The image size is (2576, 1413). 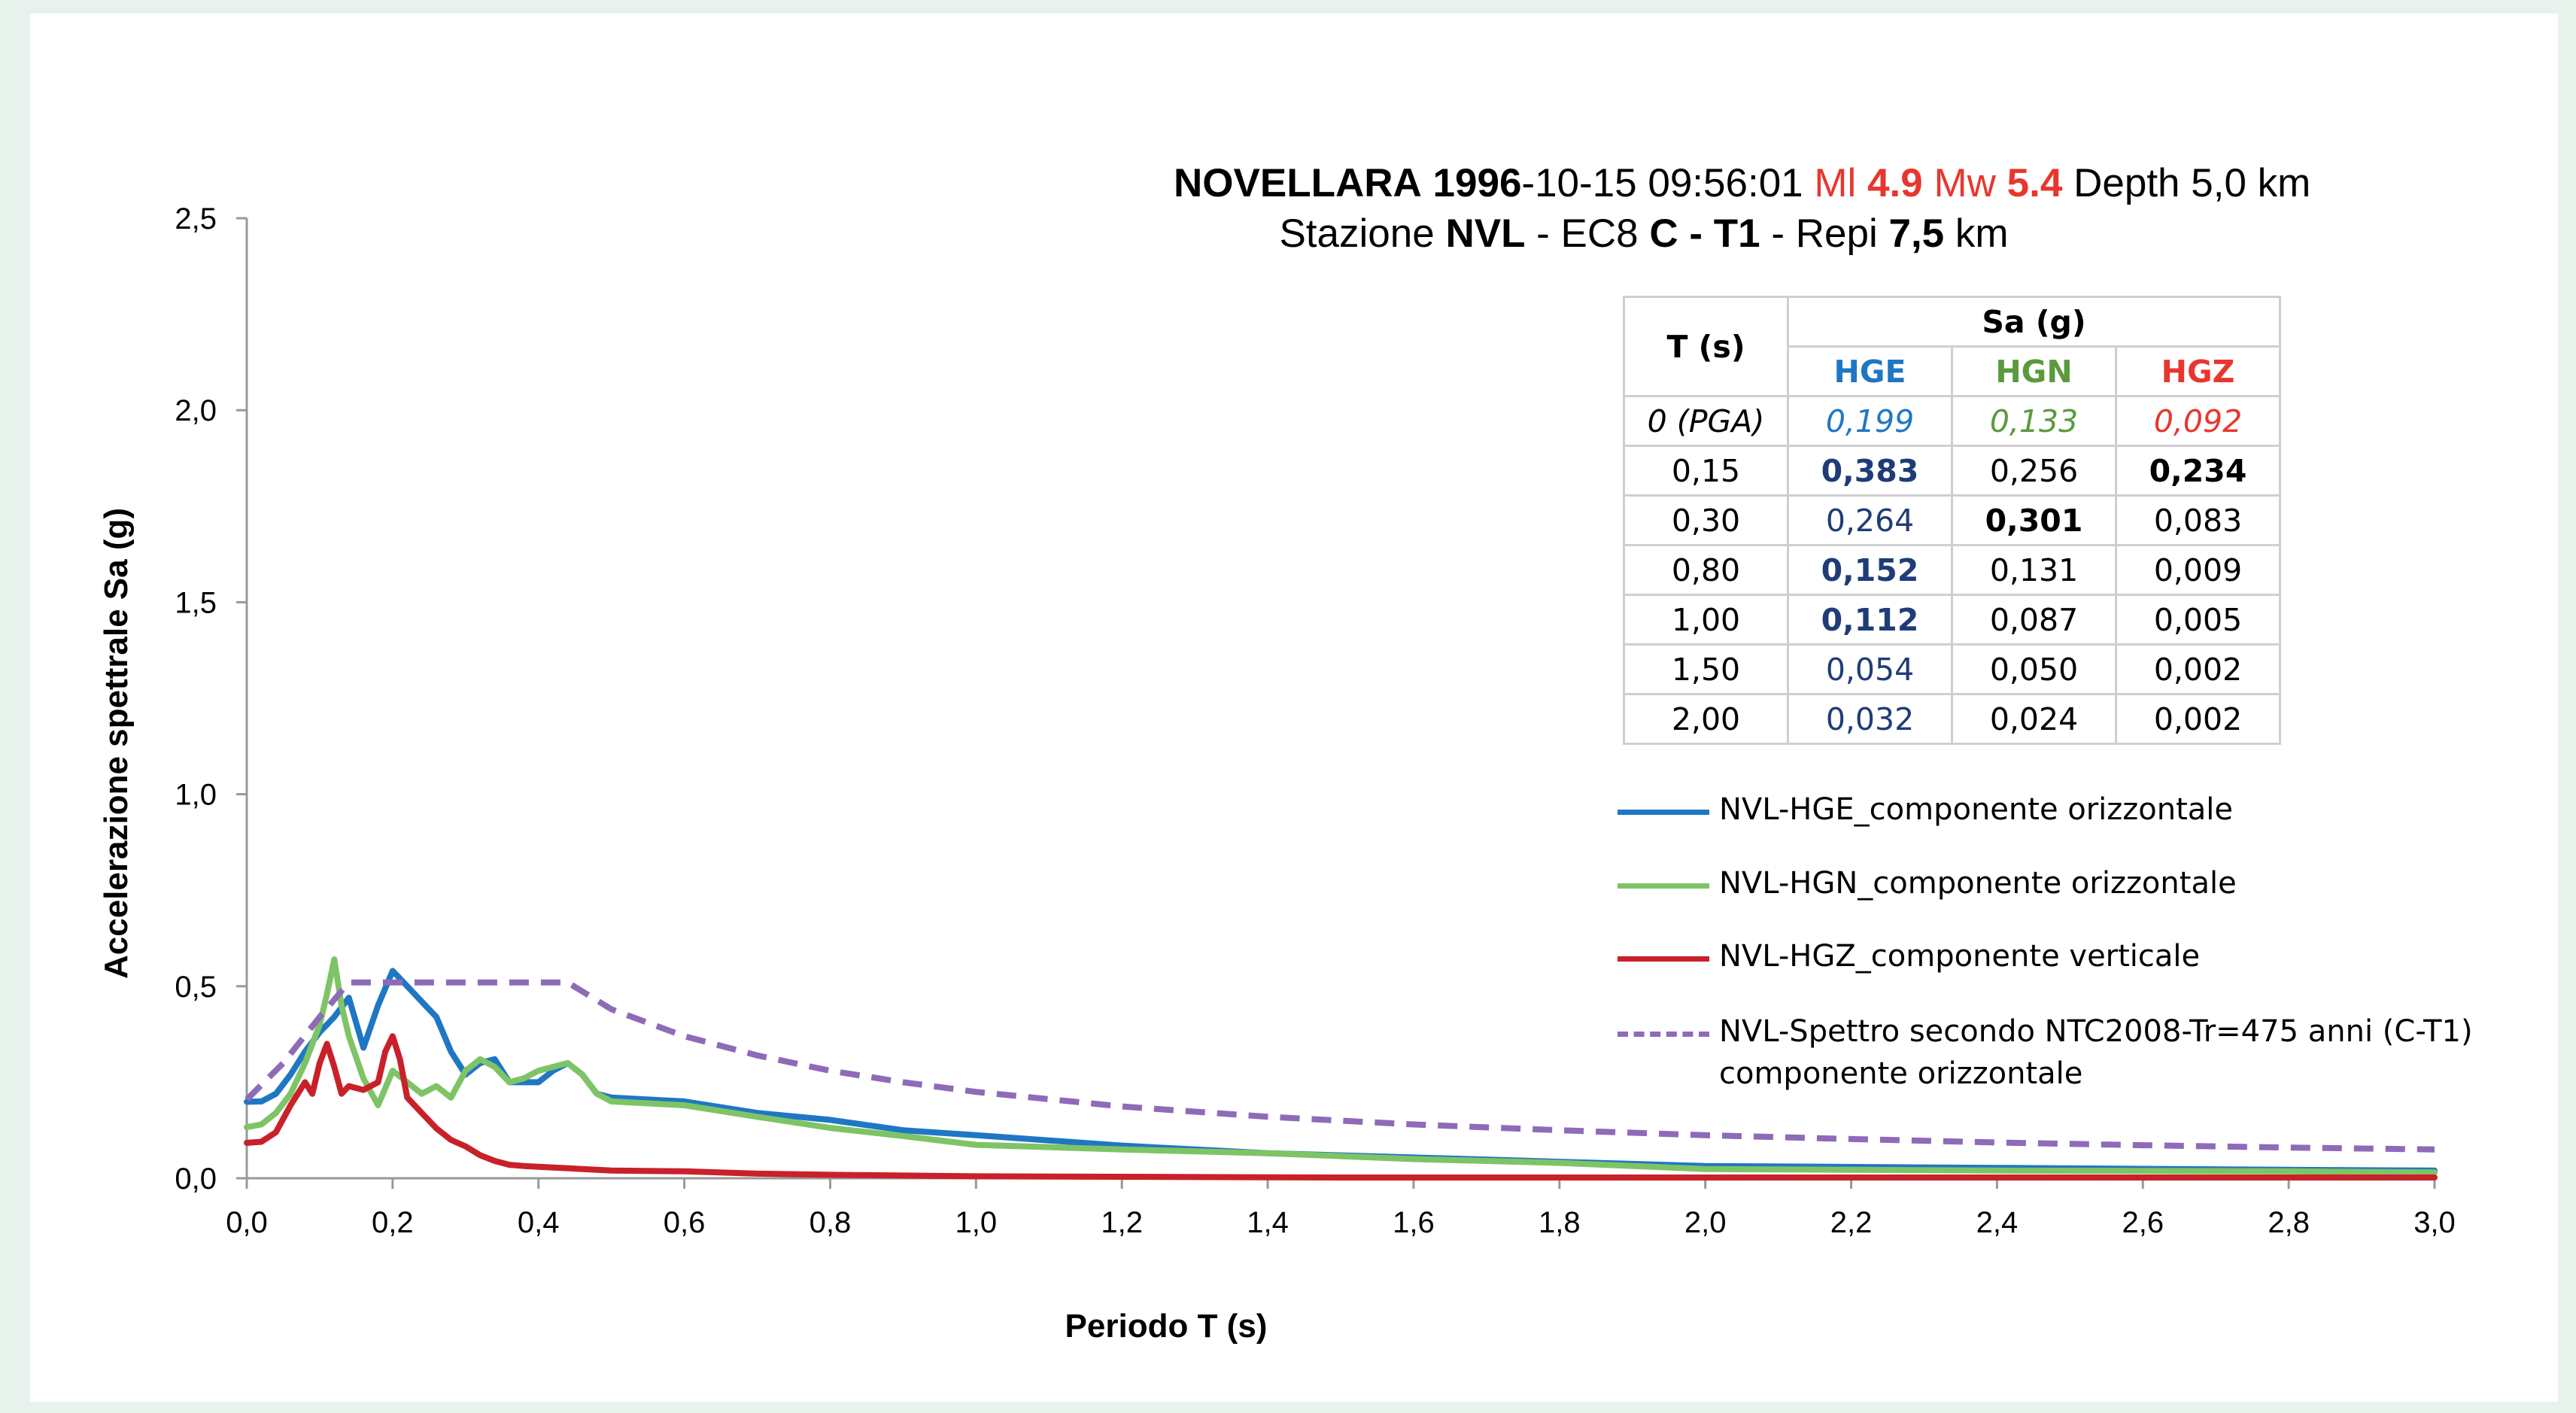 I want to click on table-row: 1,50 0,054 0,050 0,002, so click(x=1952, y=669).